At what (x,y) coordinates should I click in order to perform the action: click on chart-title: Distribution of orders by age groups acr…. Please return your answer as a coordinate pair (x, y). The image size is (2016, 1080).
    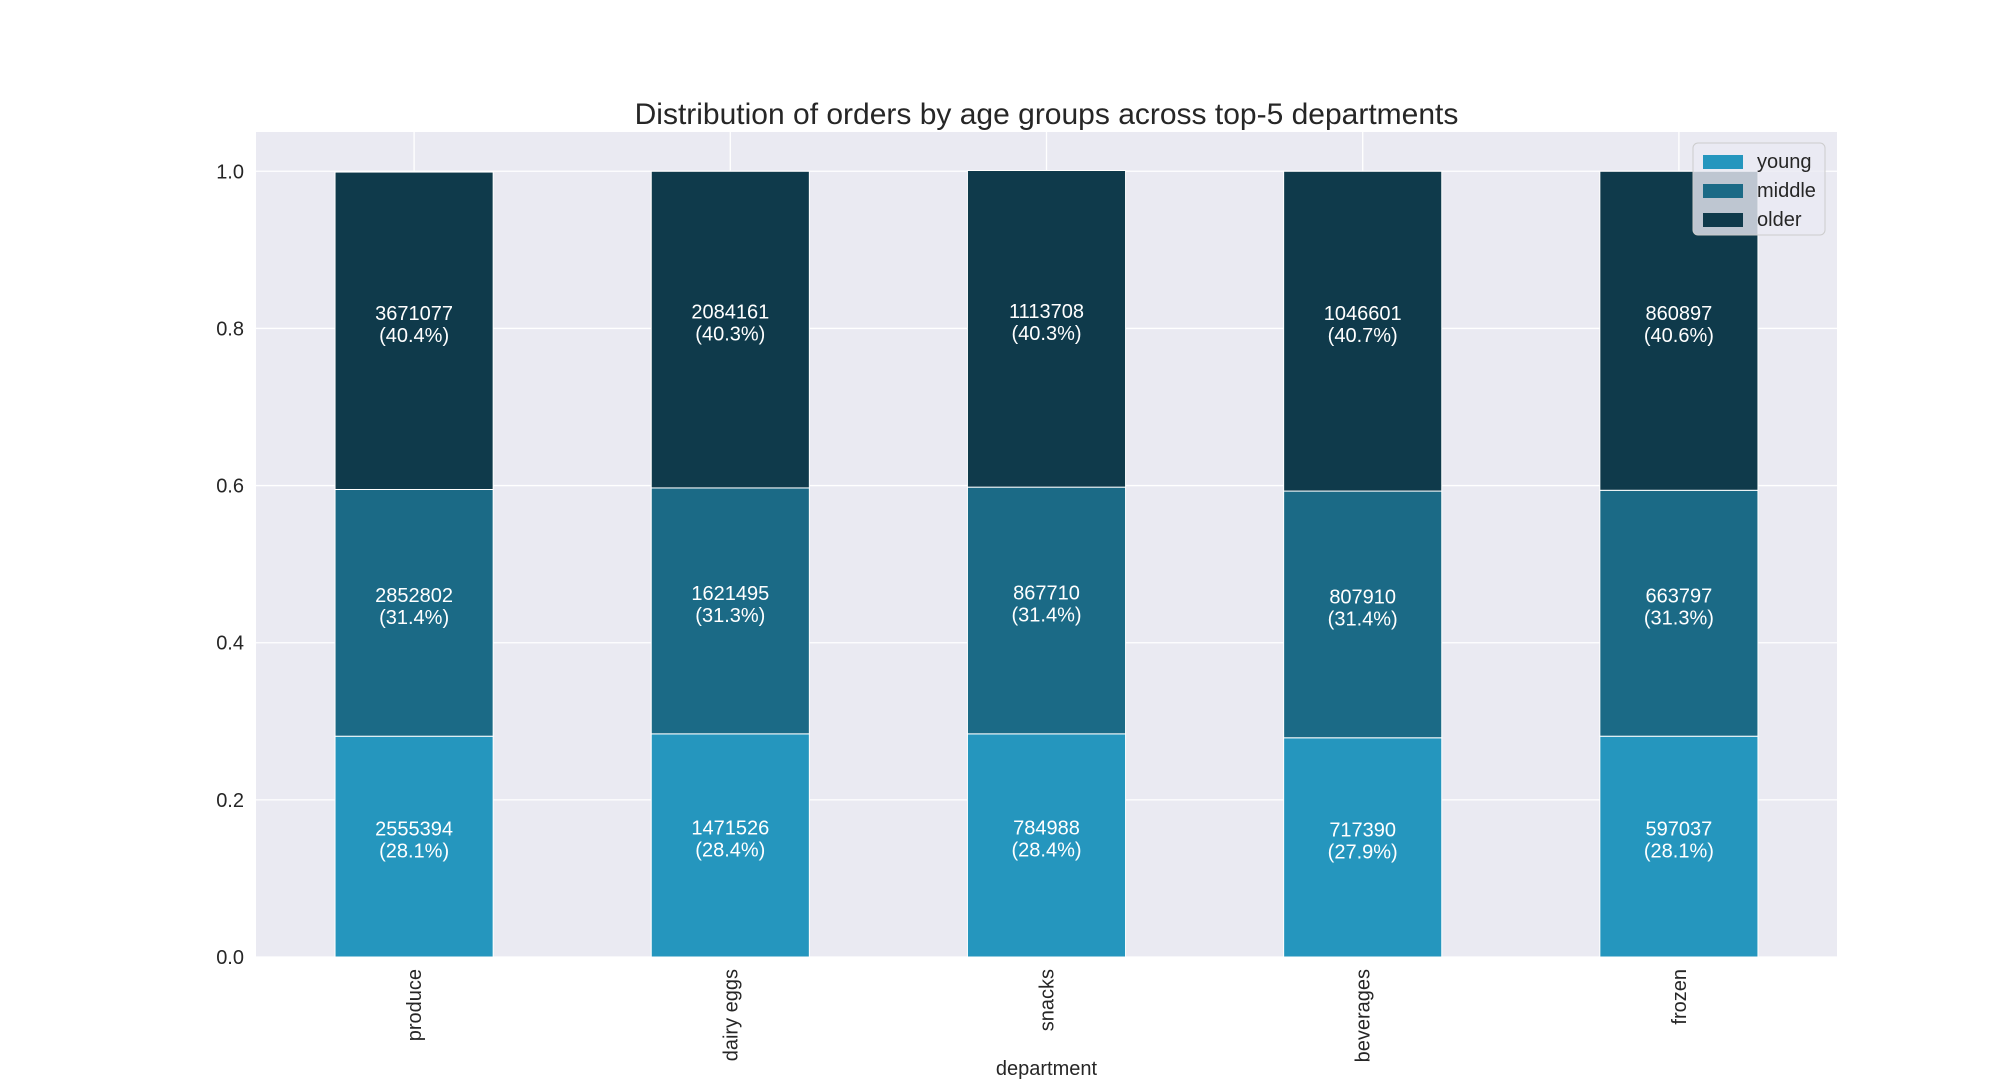
    Looking at the image, I should click on (1047, 114).